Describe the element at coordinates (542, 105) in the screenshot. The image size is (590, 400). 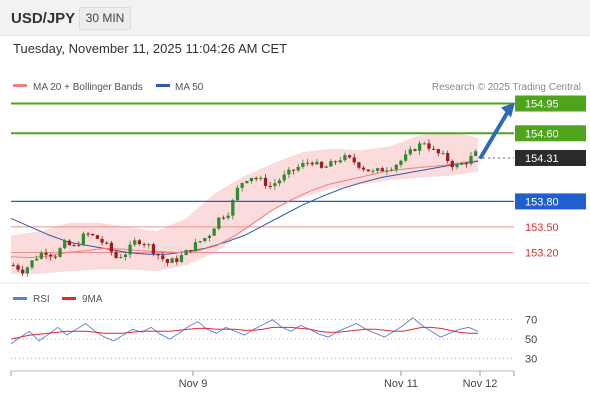
I see `level-label-0: 154.95` at that location.